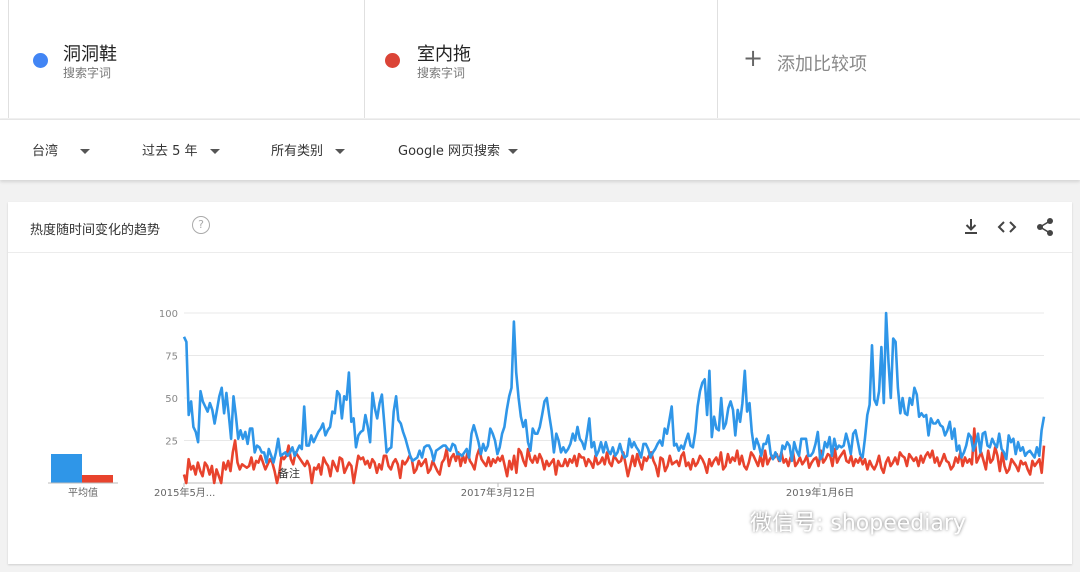  I want to click on term-name: 室内拖, so click(444, 54).